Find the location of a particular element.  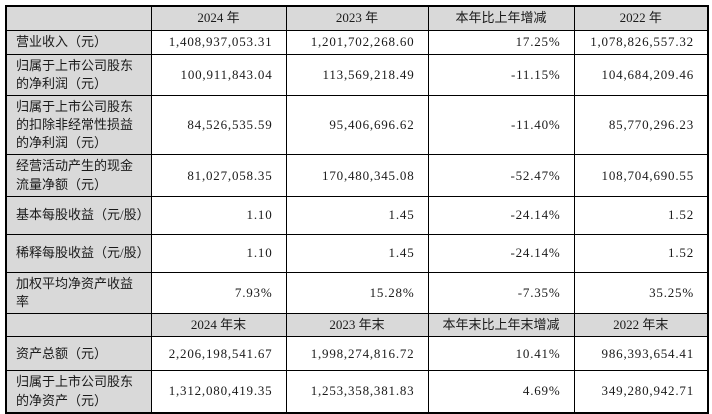

row-label: 加权平均净资产收益率 is located at coordinates (78, 293).